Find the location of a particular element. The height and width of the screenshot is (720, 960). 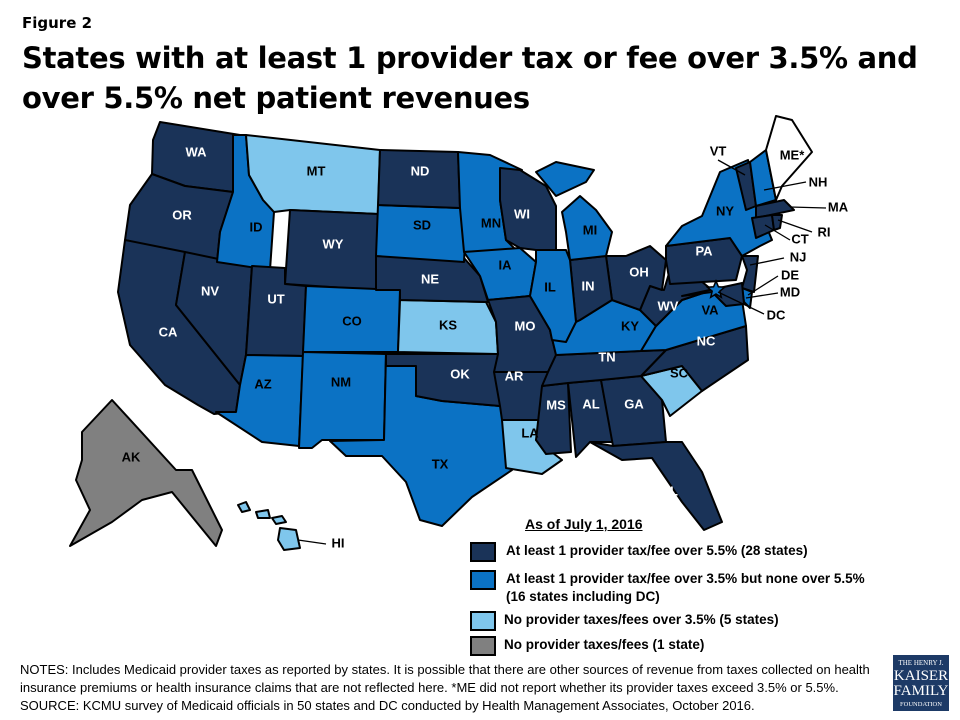

state-label-nc: NC is located at coordinates (706, 340).